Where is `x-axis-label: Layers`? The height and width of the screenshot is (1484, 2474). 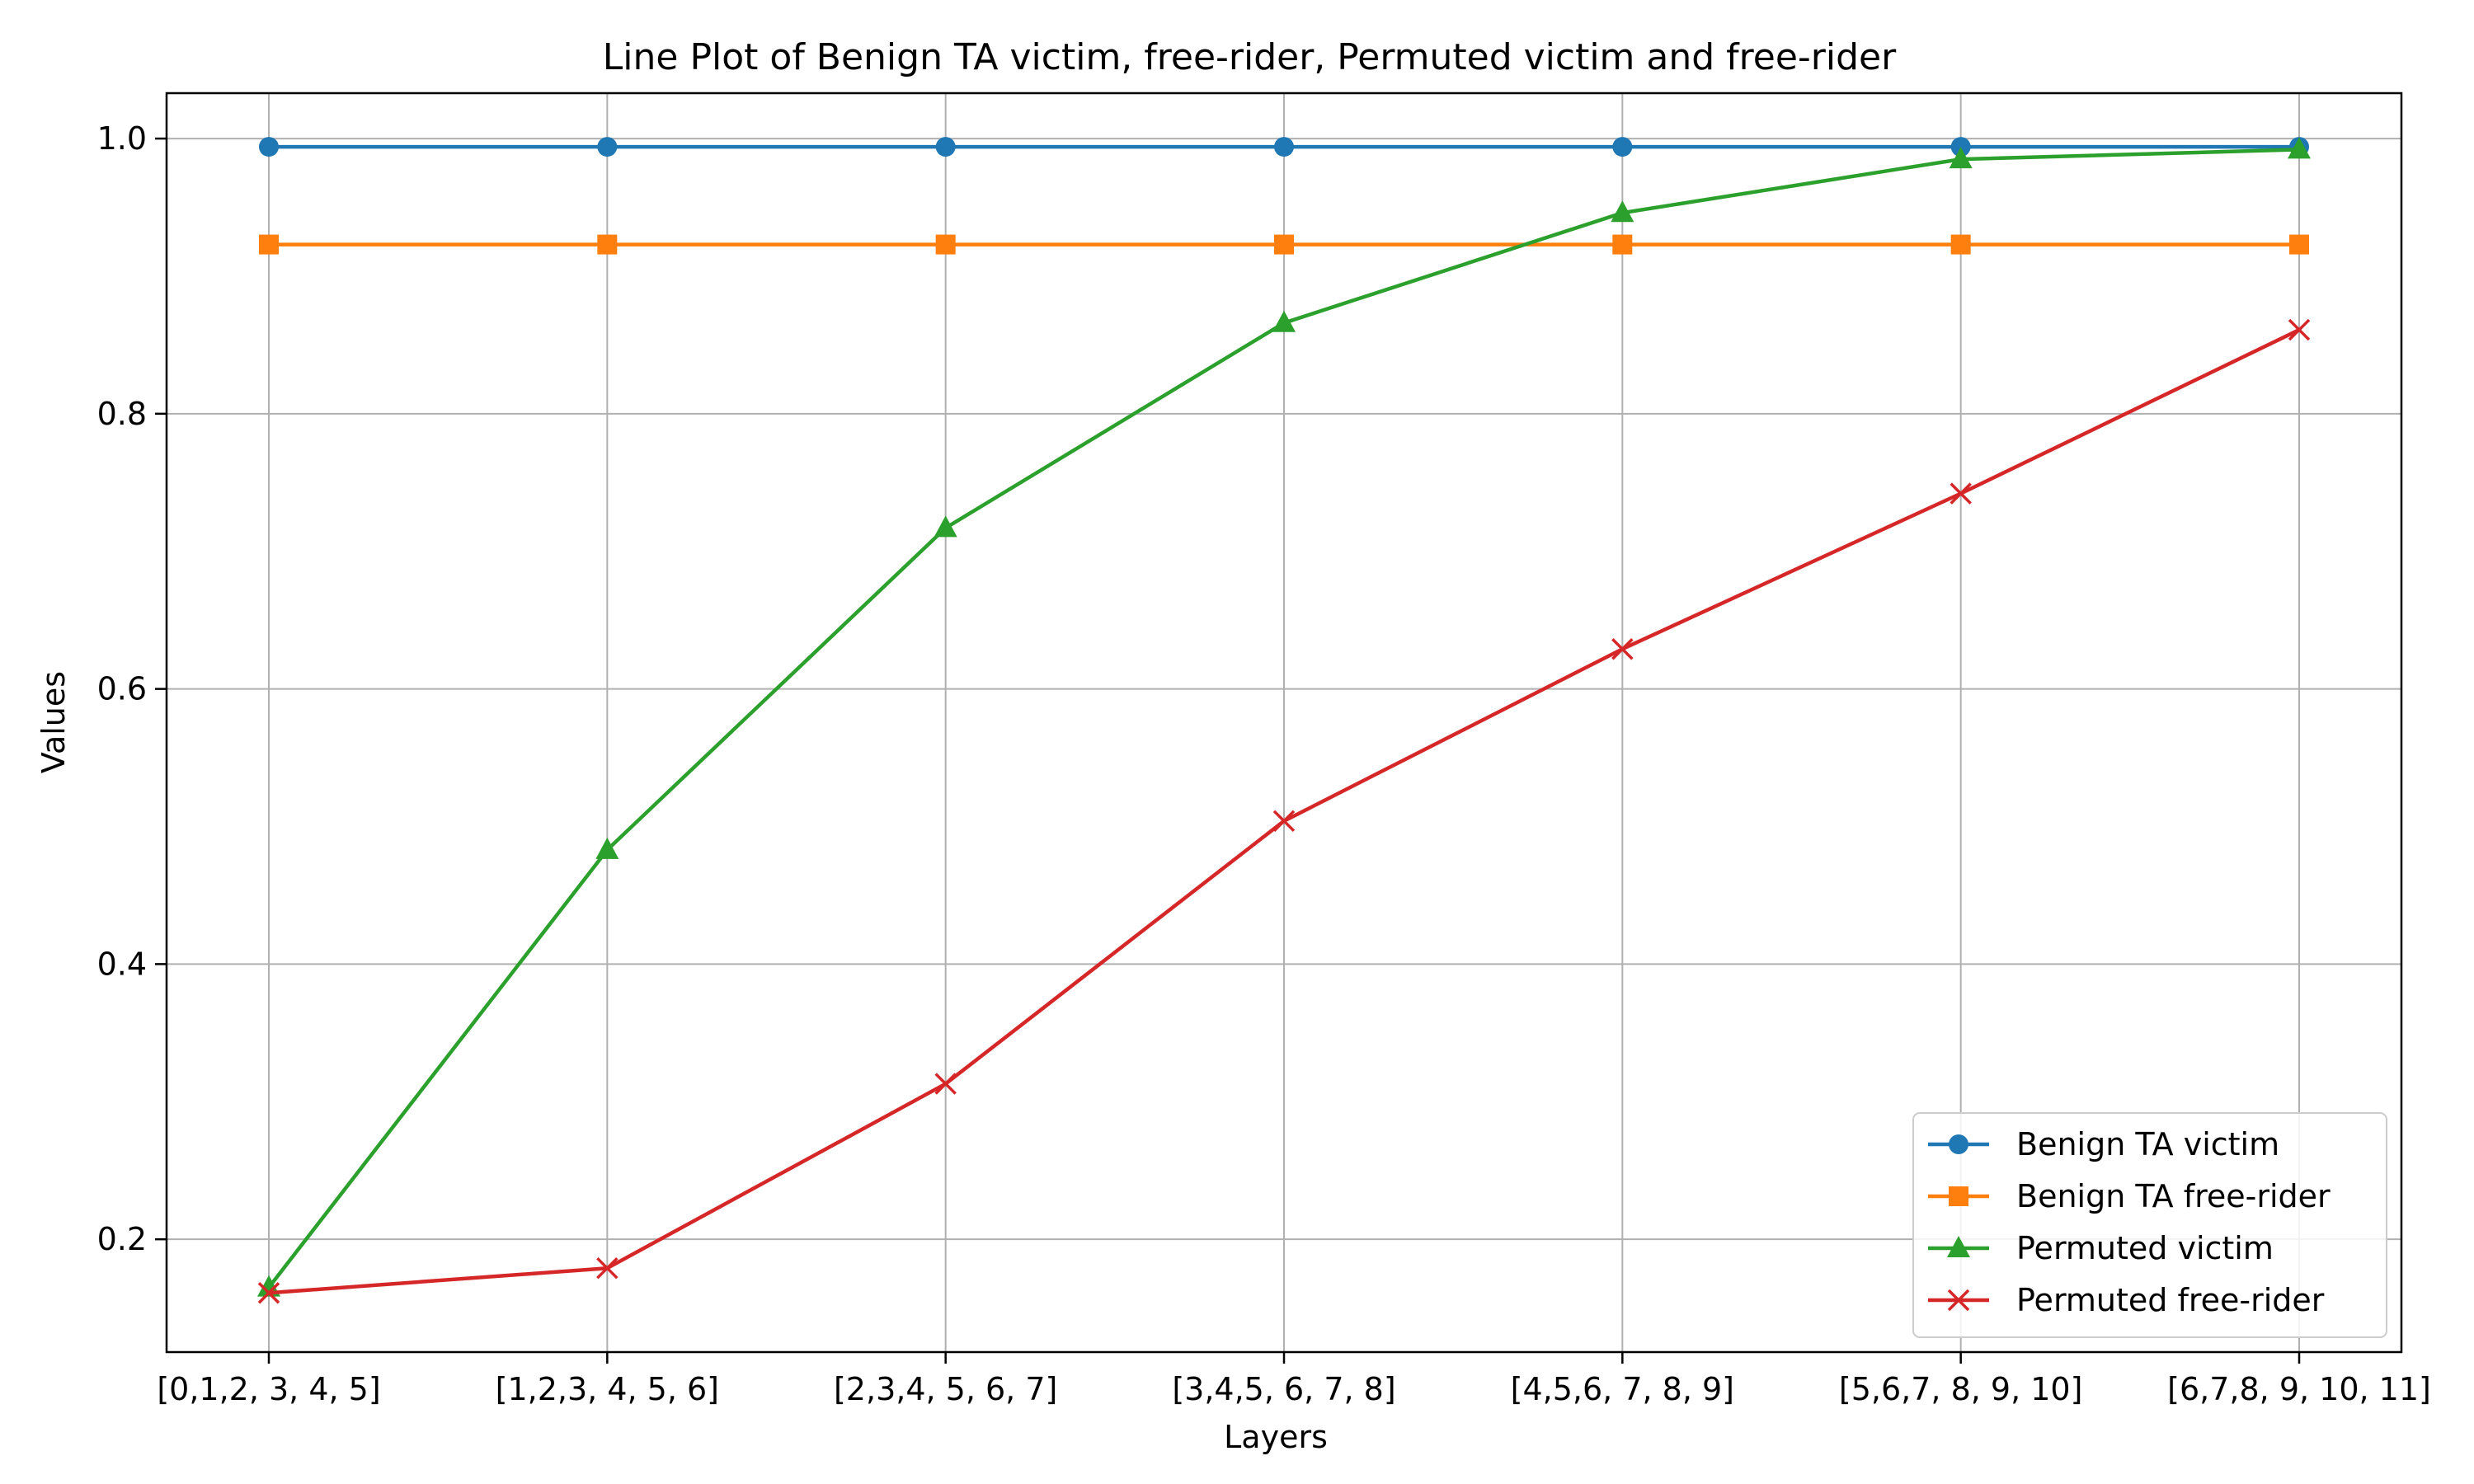
x-axis-label: Layers is located at coordinates (1276, 1437).